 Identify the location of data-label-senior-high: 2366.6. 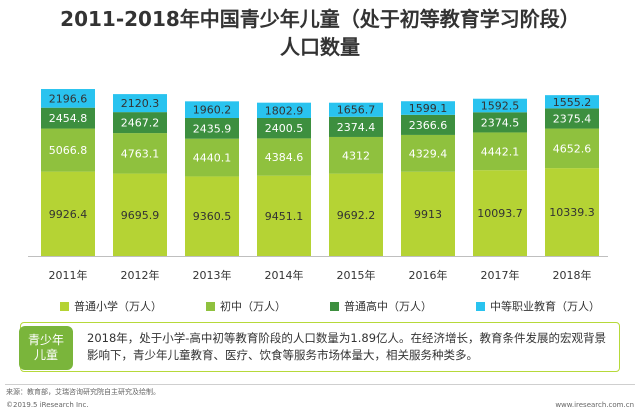
(428, 125).